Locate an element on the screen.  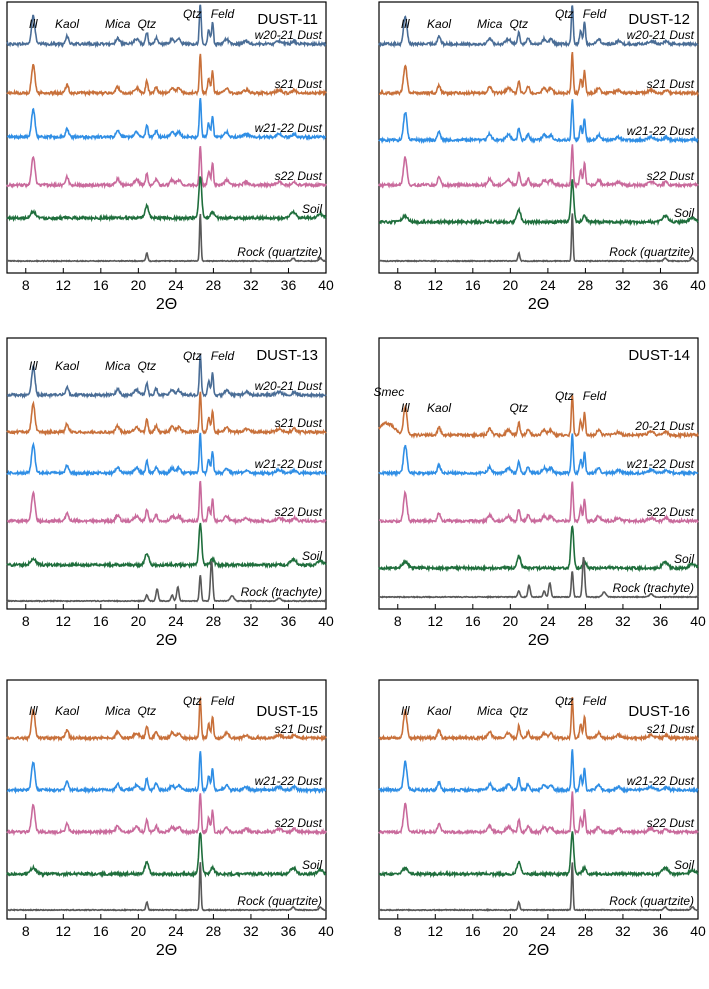
series-label: Rock (trachyte) is located at coordinates (653, 588).